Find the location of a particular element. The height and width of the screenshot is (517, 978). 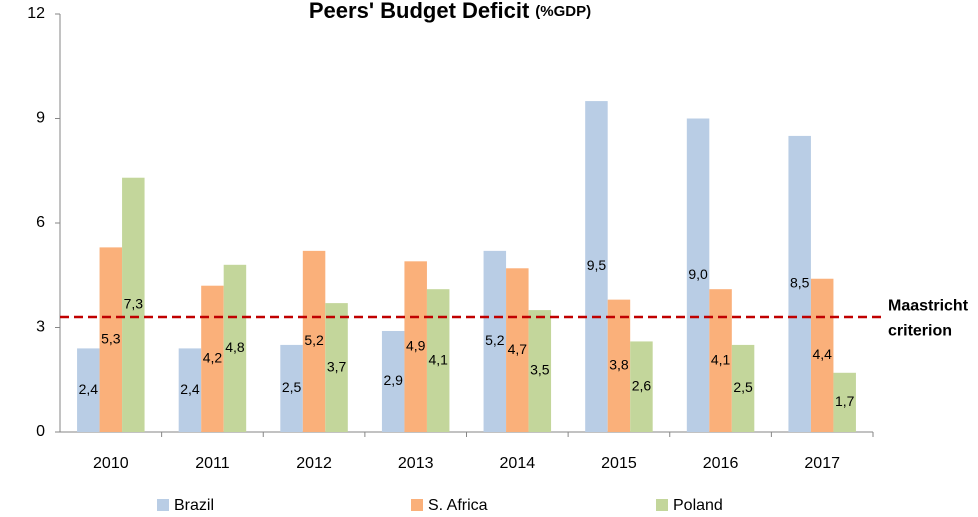

data-label: 4,8 is located at coordinates (235, 347).